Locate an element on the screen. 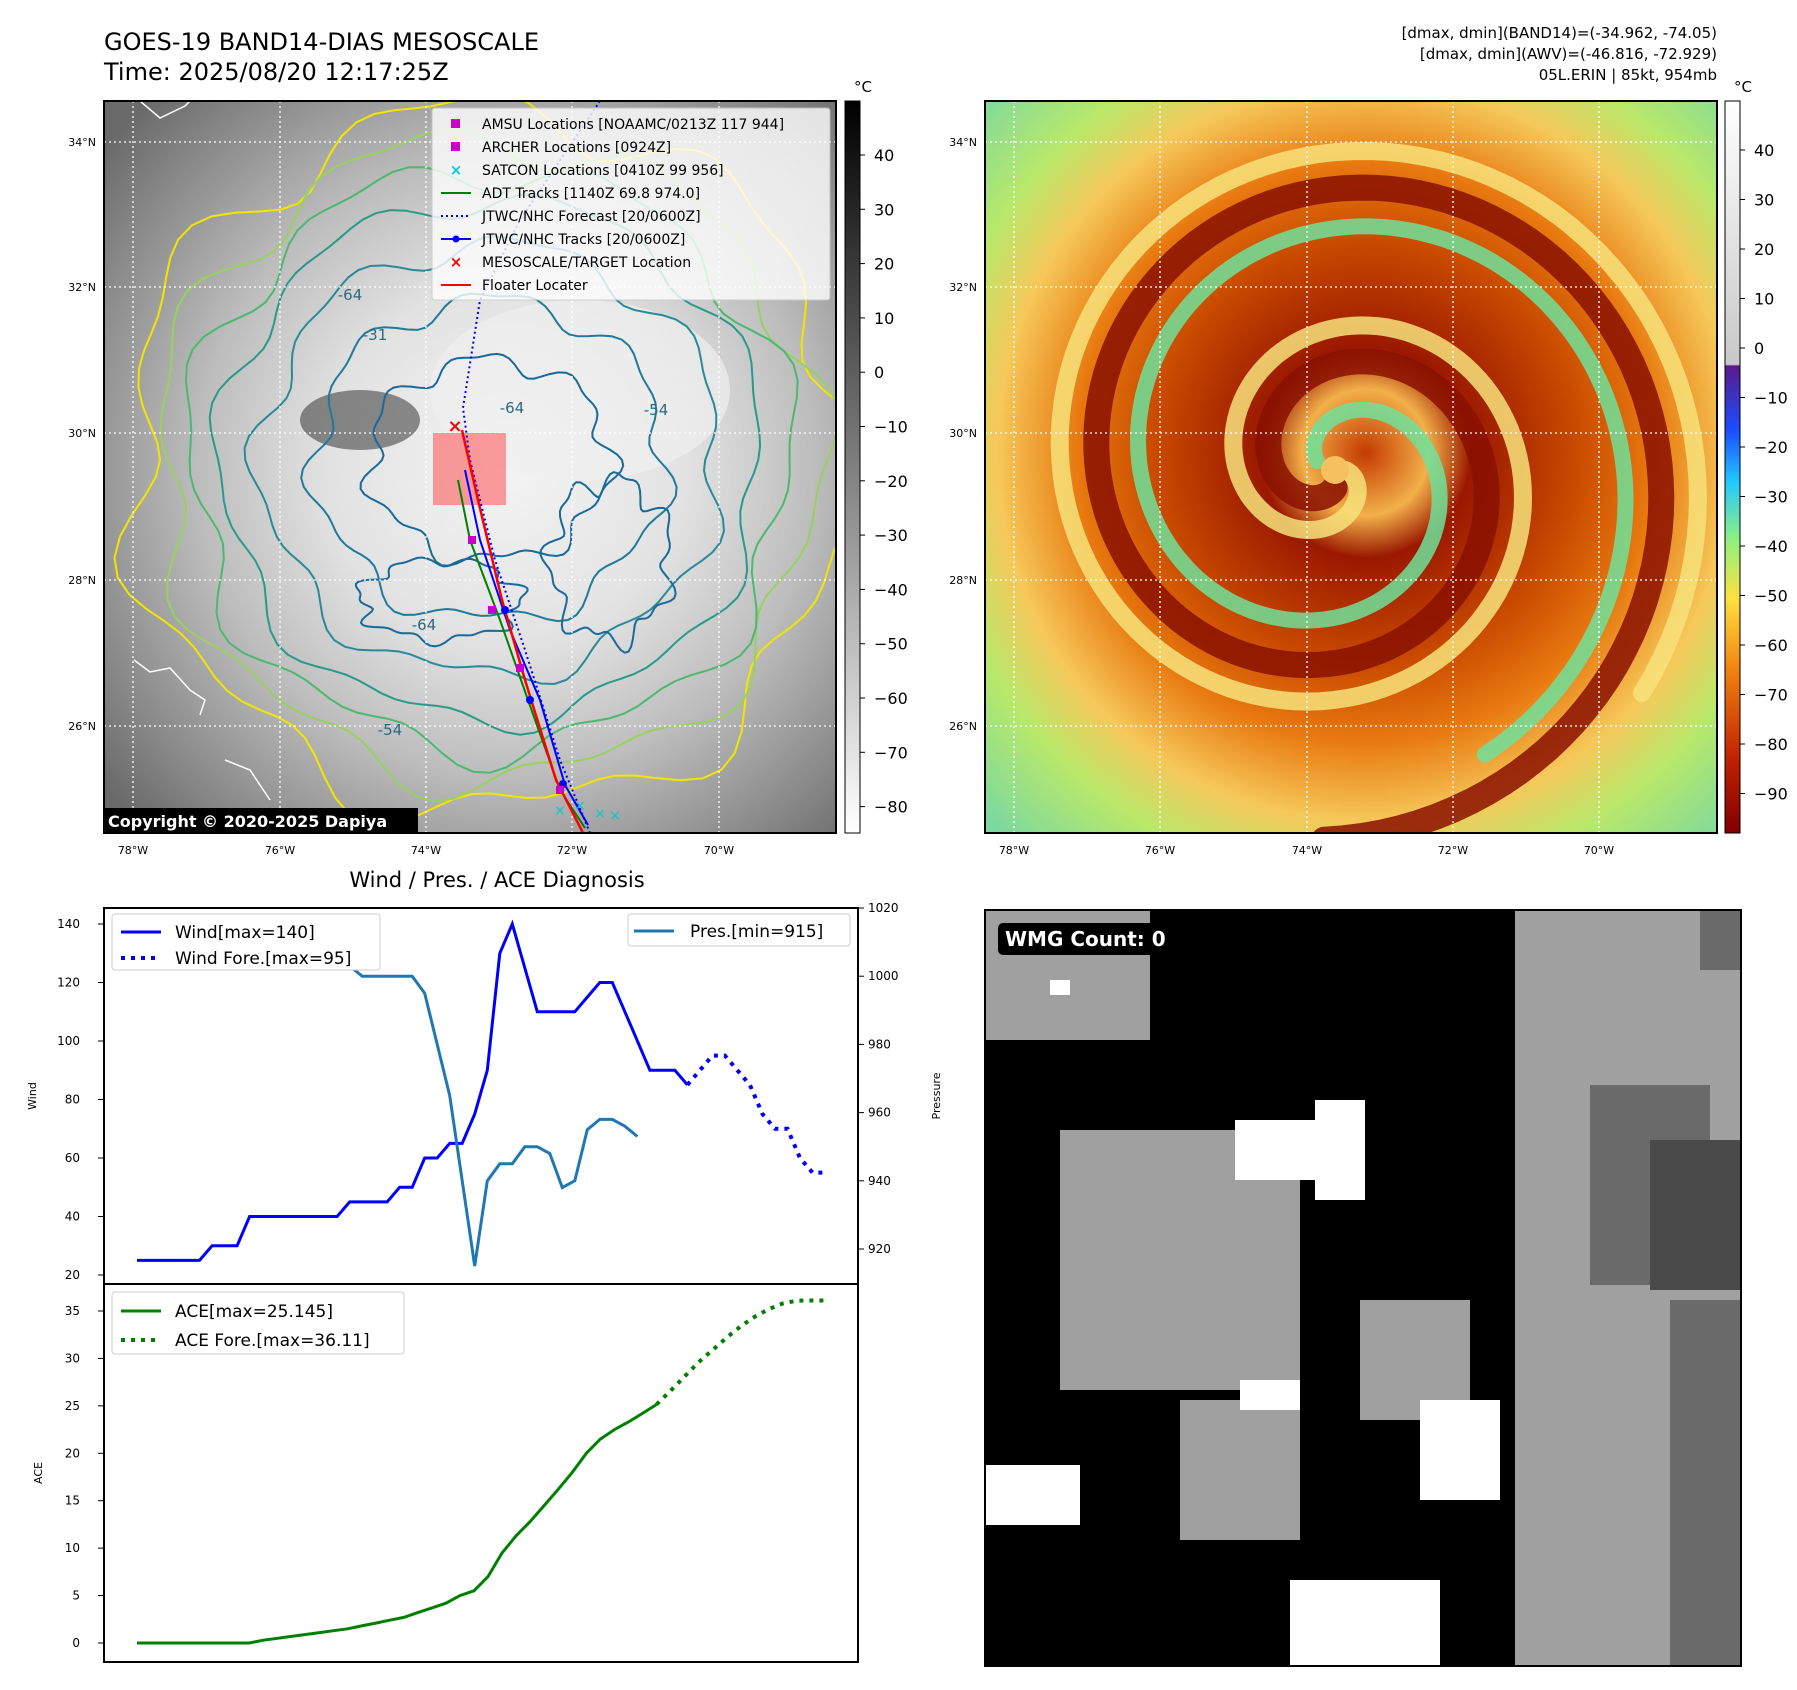  wind-tick-label: 60 is located at coordinates (72, 1158).